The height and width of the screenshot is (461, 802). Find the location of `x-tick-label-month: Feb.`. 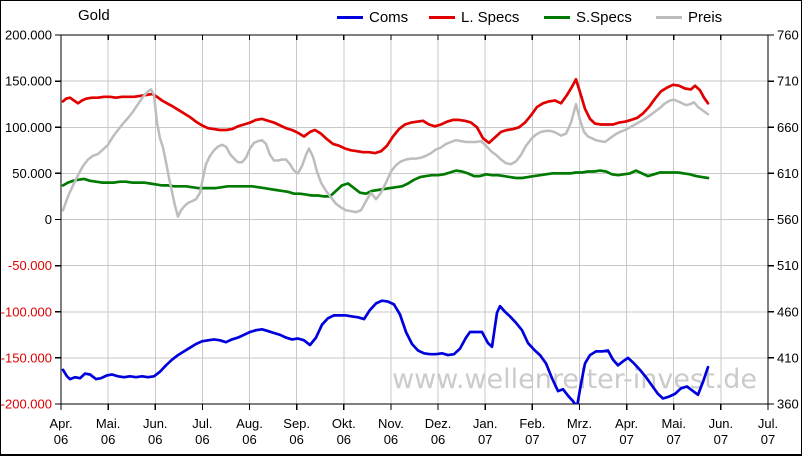

x-tick-label-month: Feb. is located at coordinates (532, 423).